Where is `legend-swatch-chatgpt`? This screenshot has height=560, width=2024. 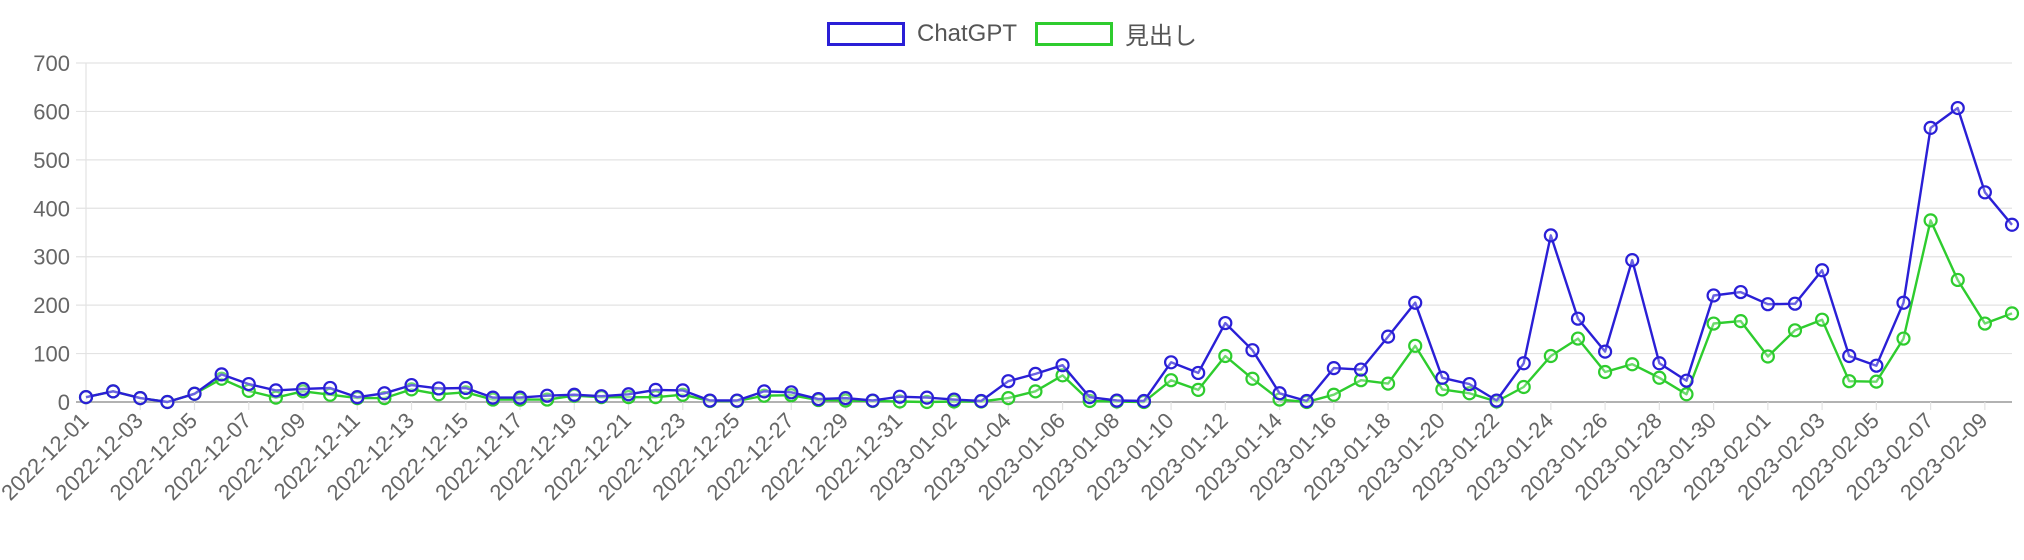
legend-swatch-chatgpt is located at coordinates (865, 33).